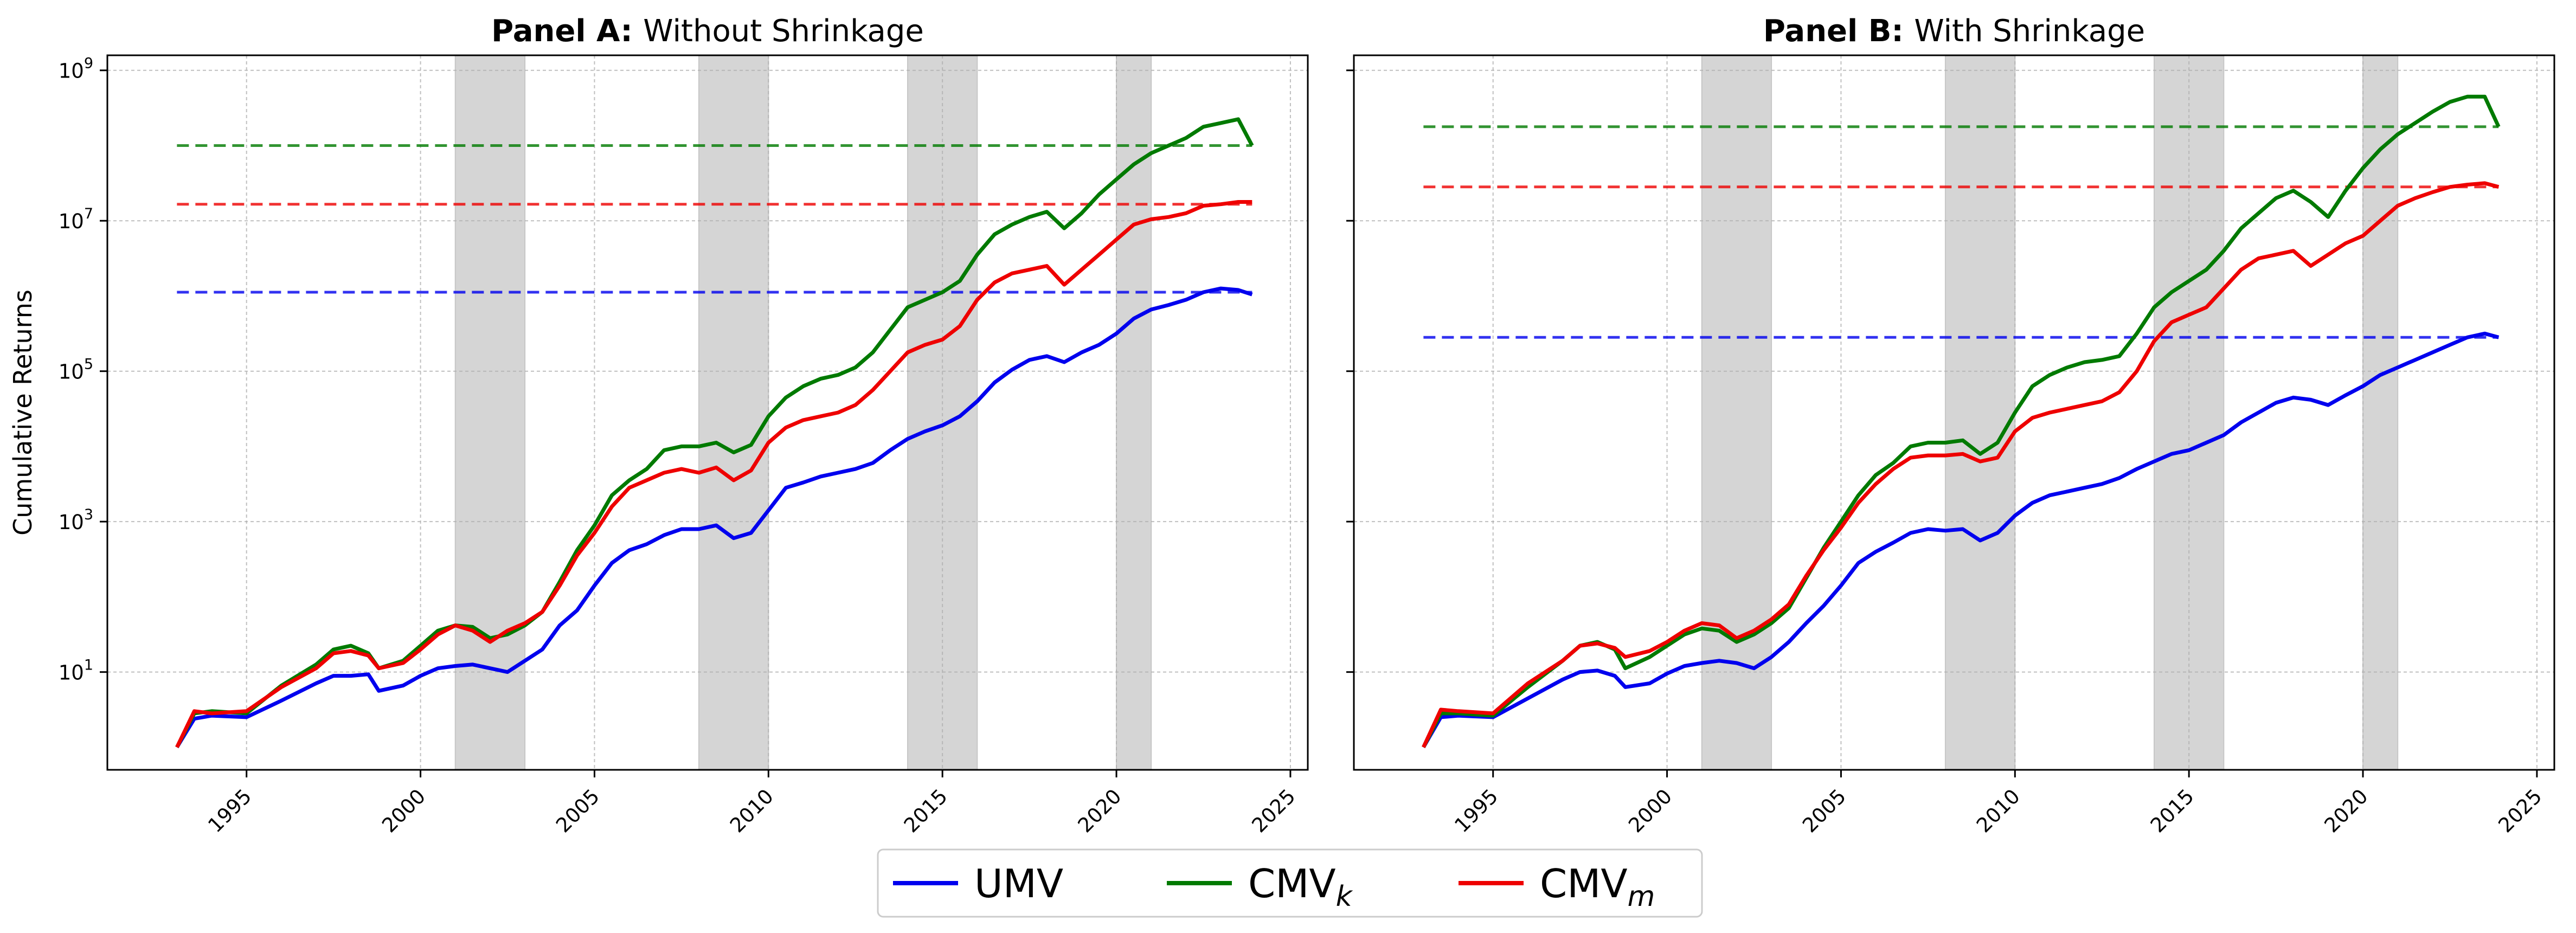  Describe the element at coordinates (76, 219) in the screenshot. I see `y-tick-label: 10⁷` at that location.